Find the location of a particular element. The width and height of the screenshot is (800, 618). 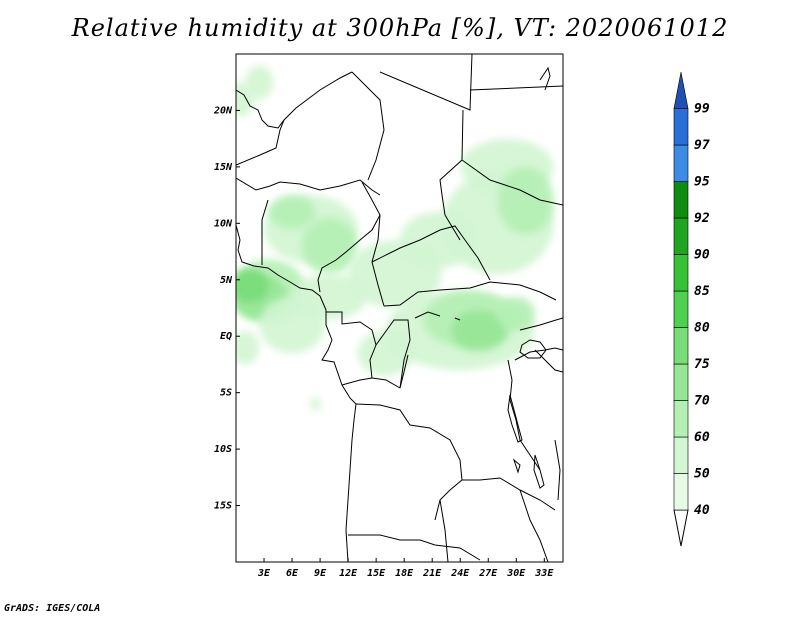

x-tick-label: 15E is located at coordinates (376, 573).